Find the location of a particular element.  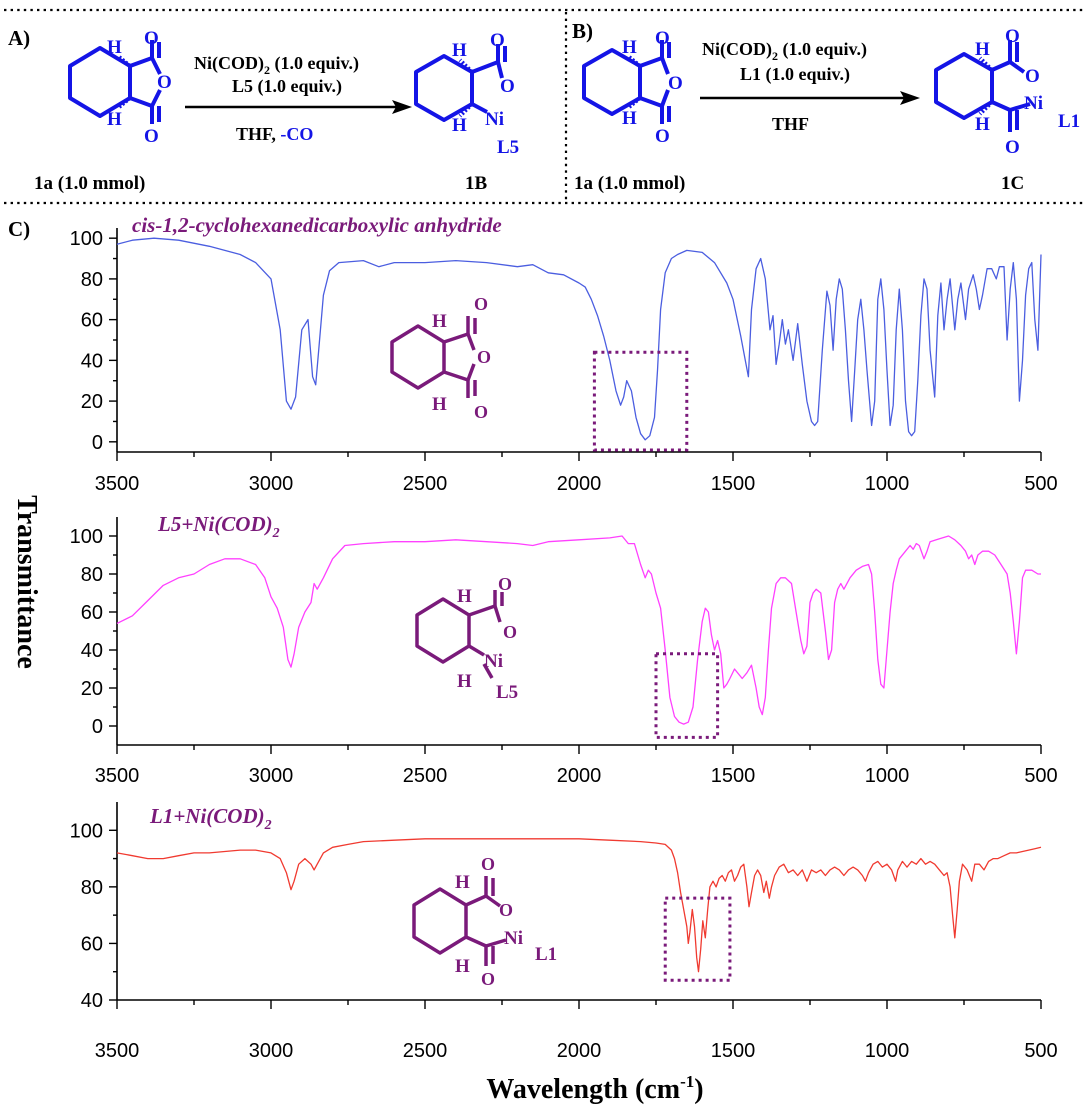

panel-a-label: A) is located at coordinates (19, 38).